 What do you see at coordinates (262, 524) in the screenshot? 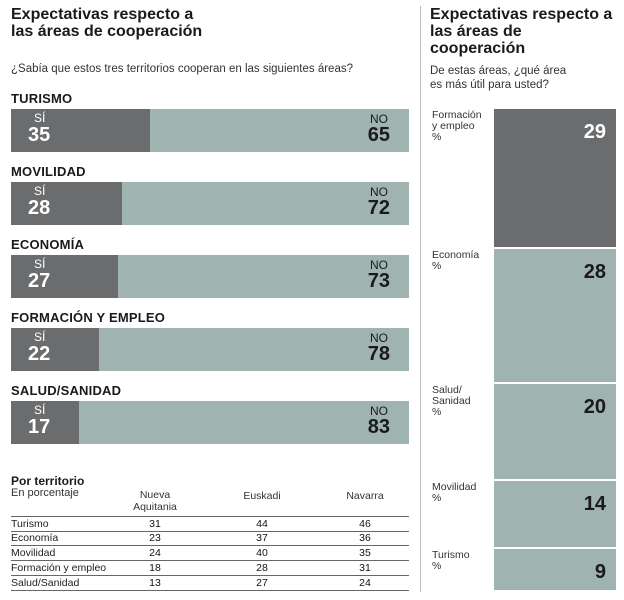
I see `table-cell: 44` at bounding box center [262, 524].